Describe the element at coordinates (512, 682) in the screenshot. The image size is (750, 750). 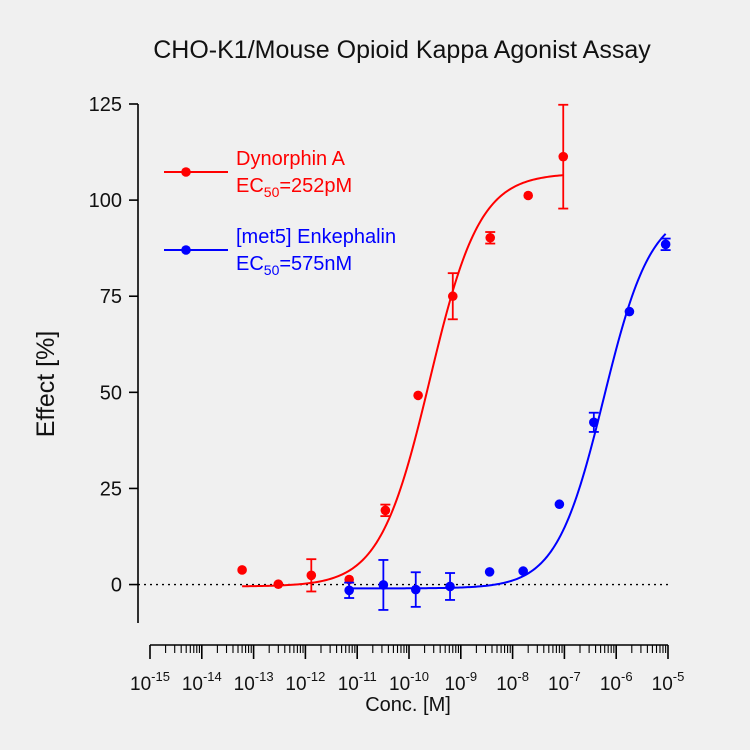
I see `x-tick-label: 10⁻⁸` at that location.